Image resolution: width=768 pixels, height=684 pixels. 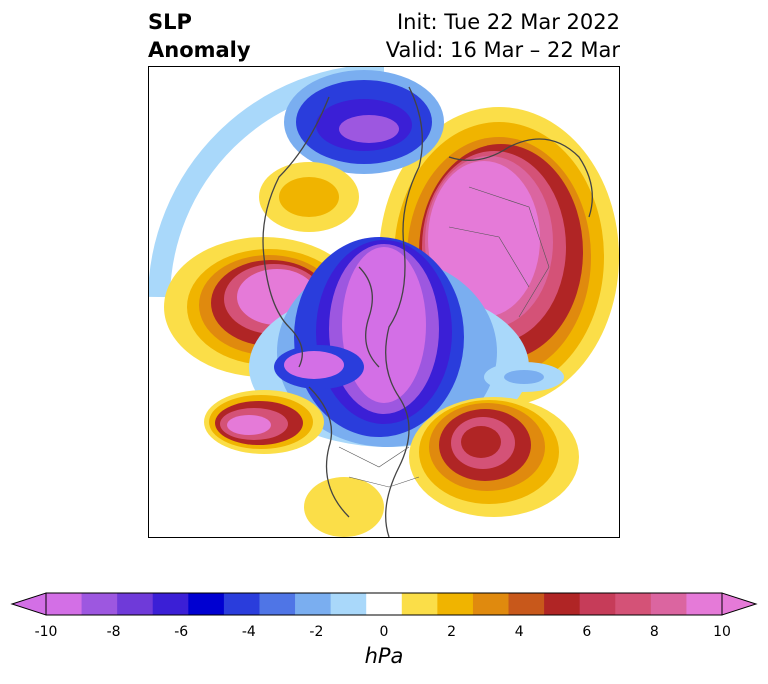 What do you see at coordinates (502, 50) in the screenshot?
I see `valid-range: Valid: 16 Mar – 22 Mar` at bounding box center [502, 50].